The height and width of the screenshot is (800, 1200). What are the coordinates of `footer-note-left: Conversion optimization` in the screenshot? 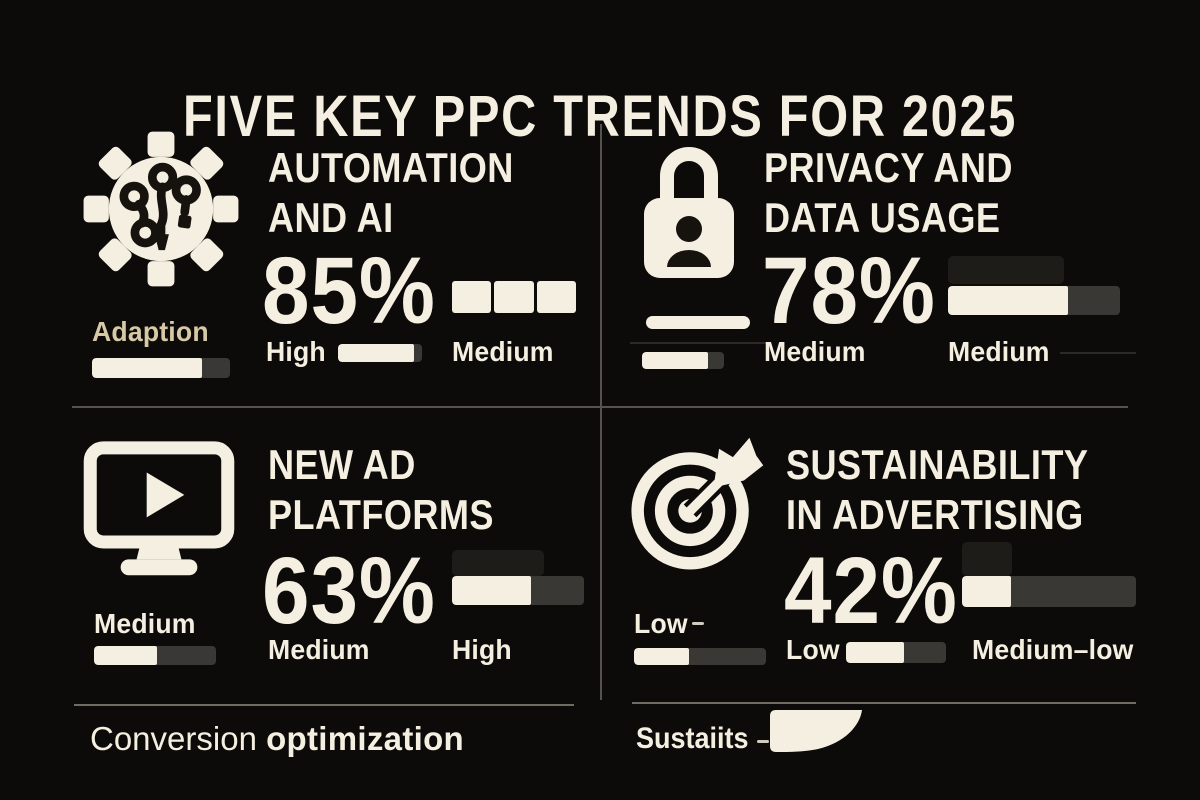 It's located at (277, 739).